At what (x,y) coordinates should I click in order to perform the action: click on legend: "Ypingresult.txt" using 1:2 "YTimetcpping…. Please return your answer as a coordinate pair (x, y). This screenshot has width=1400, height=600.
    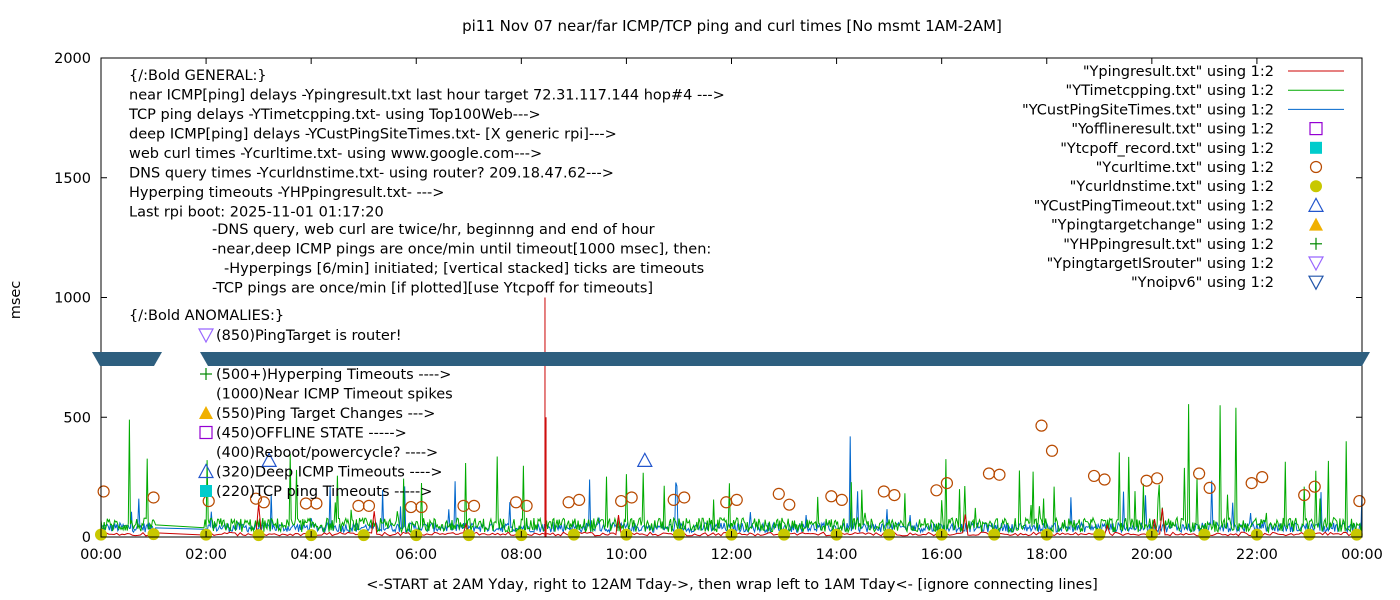
    Looking at the image, I should click on (1183, 177).